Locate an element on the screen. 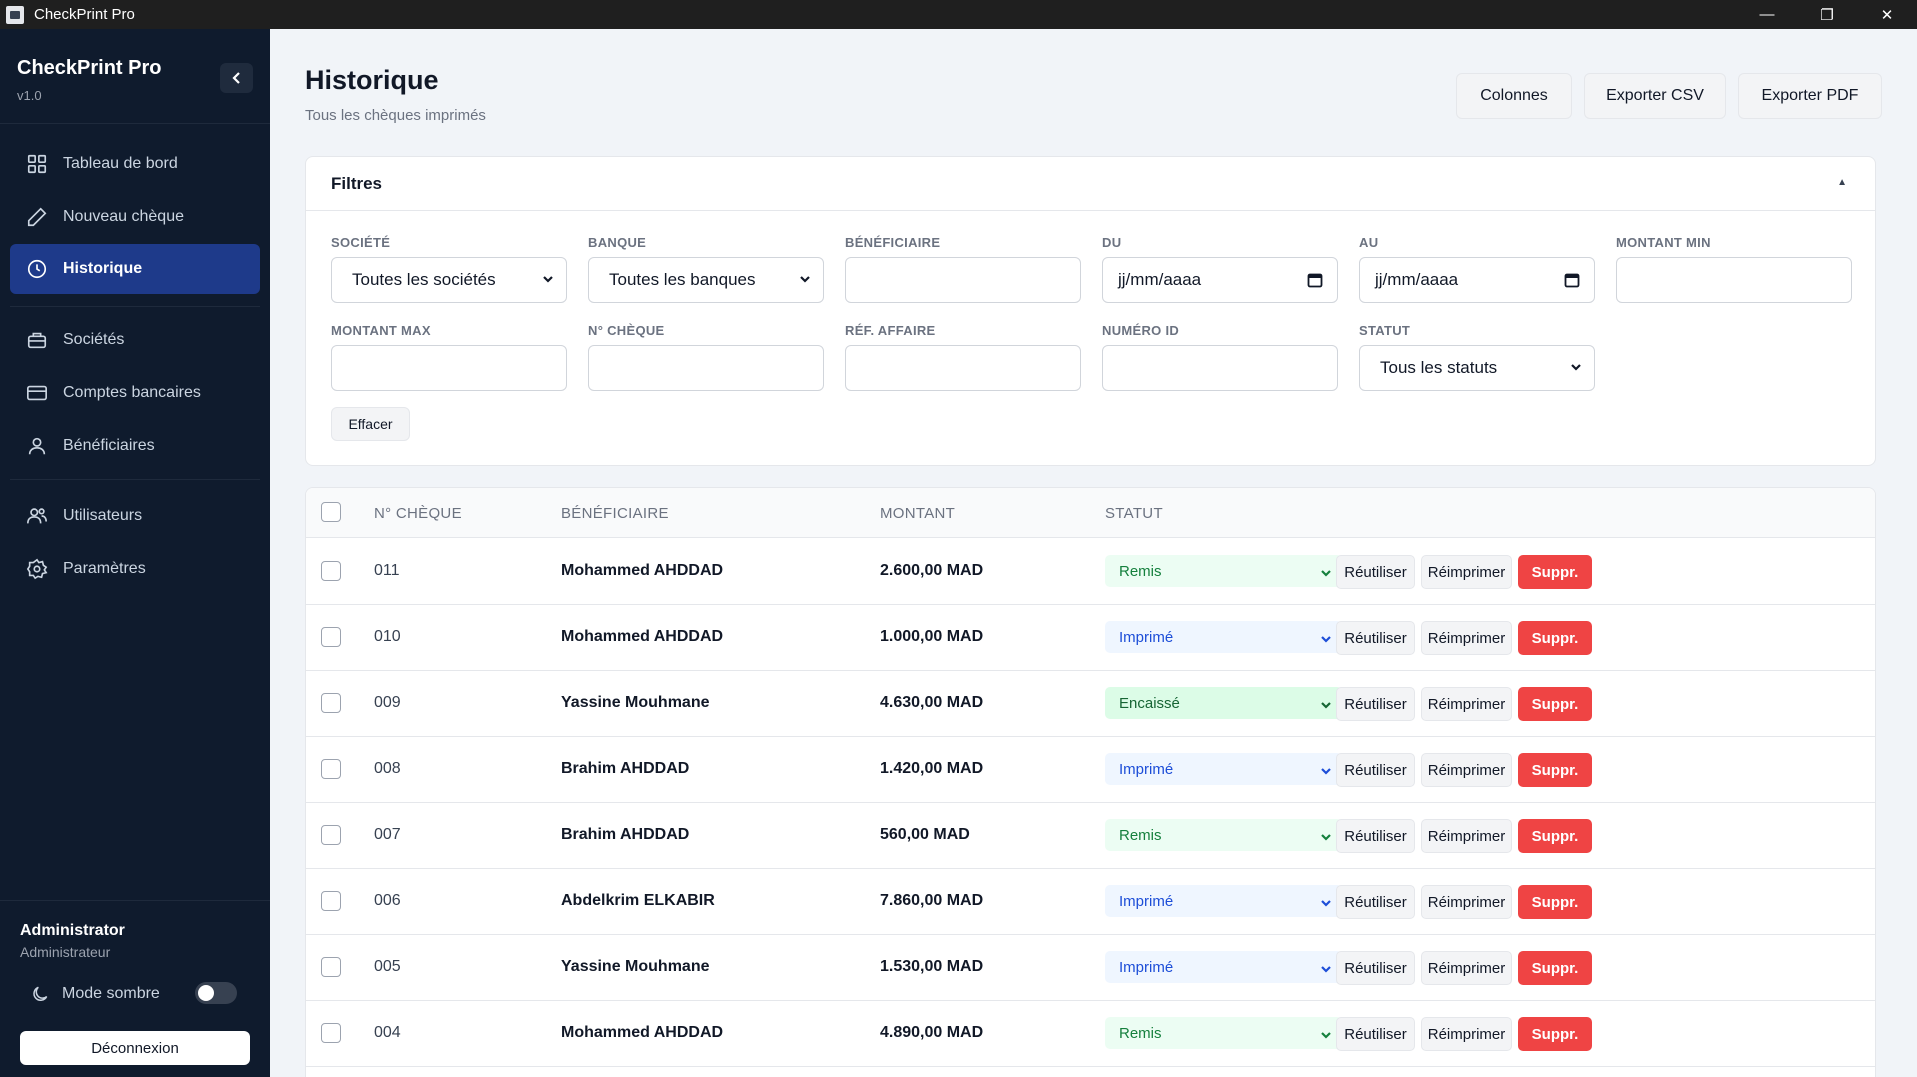 The height and width of the screenshot is (1077, 1917). minimize-icon: — is located at coordinates (1767, 14).